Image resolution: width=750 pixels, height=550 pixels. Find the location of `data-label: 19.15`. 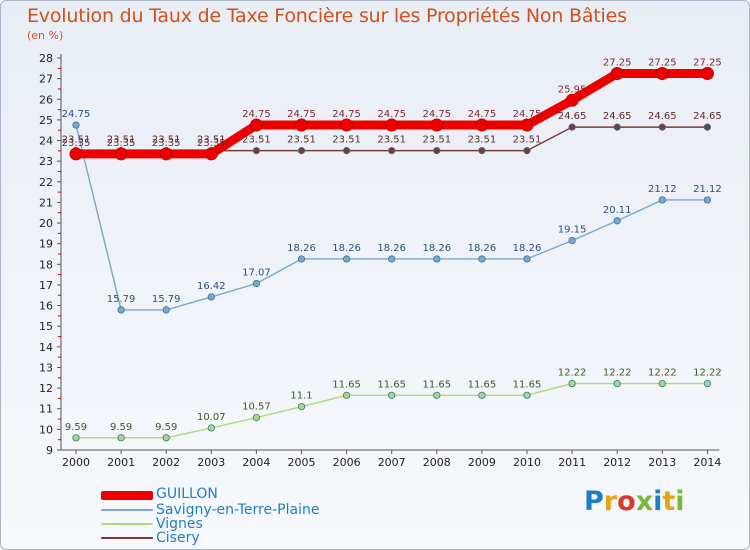

data-label: 19.15 is located at coordinates (572, 230).